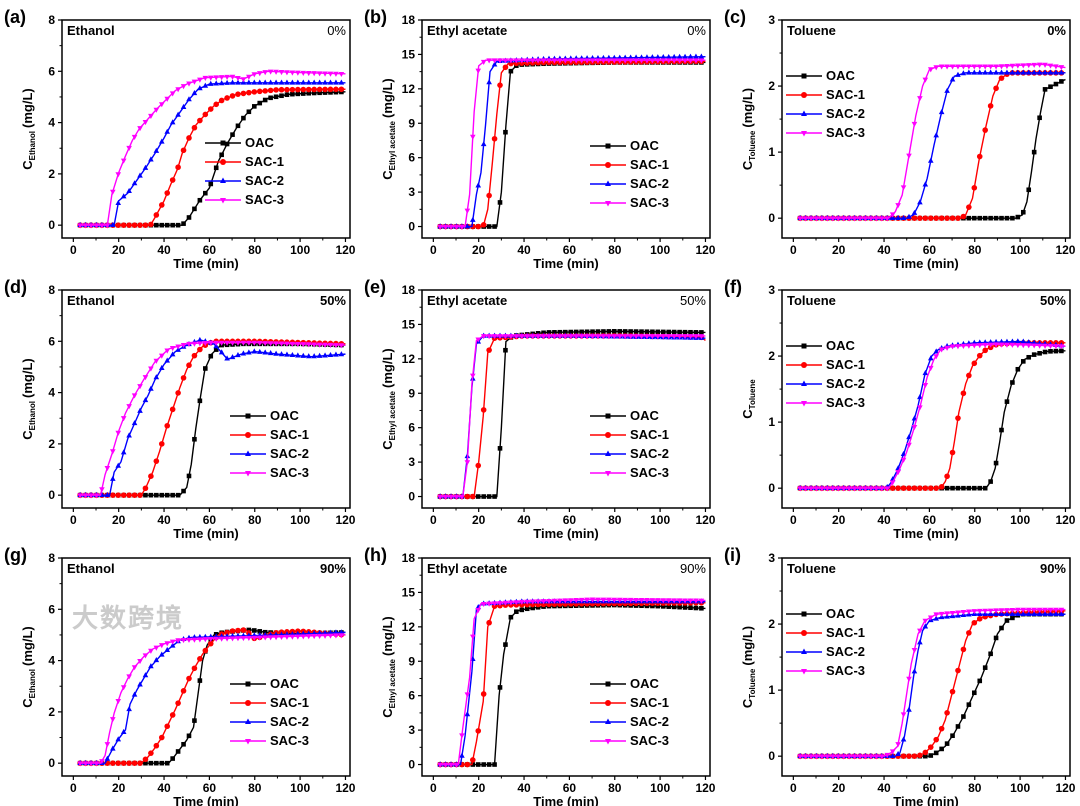  What do you see at coordinates (839, 520) in the screenshot?
I see `x-tick-label: 20` at bounding box center [839, 520].